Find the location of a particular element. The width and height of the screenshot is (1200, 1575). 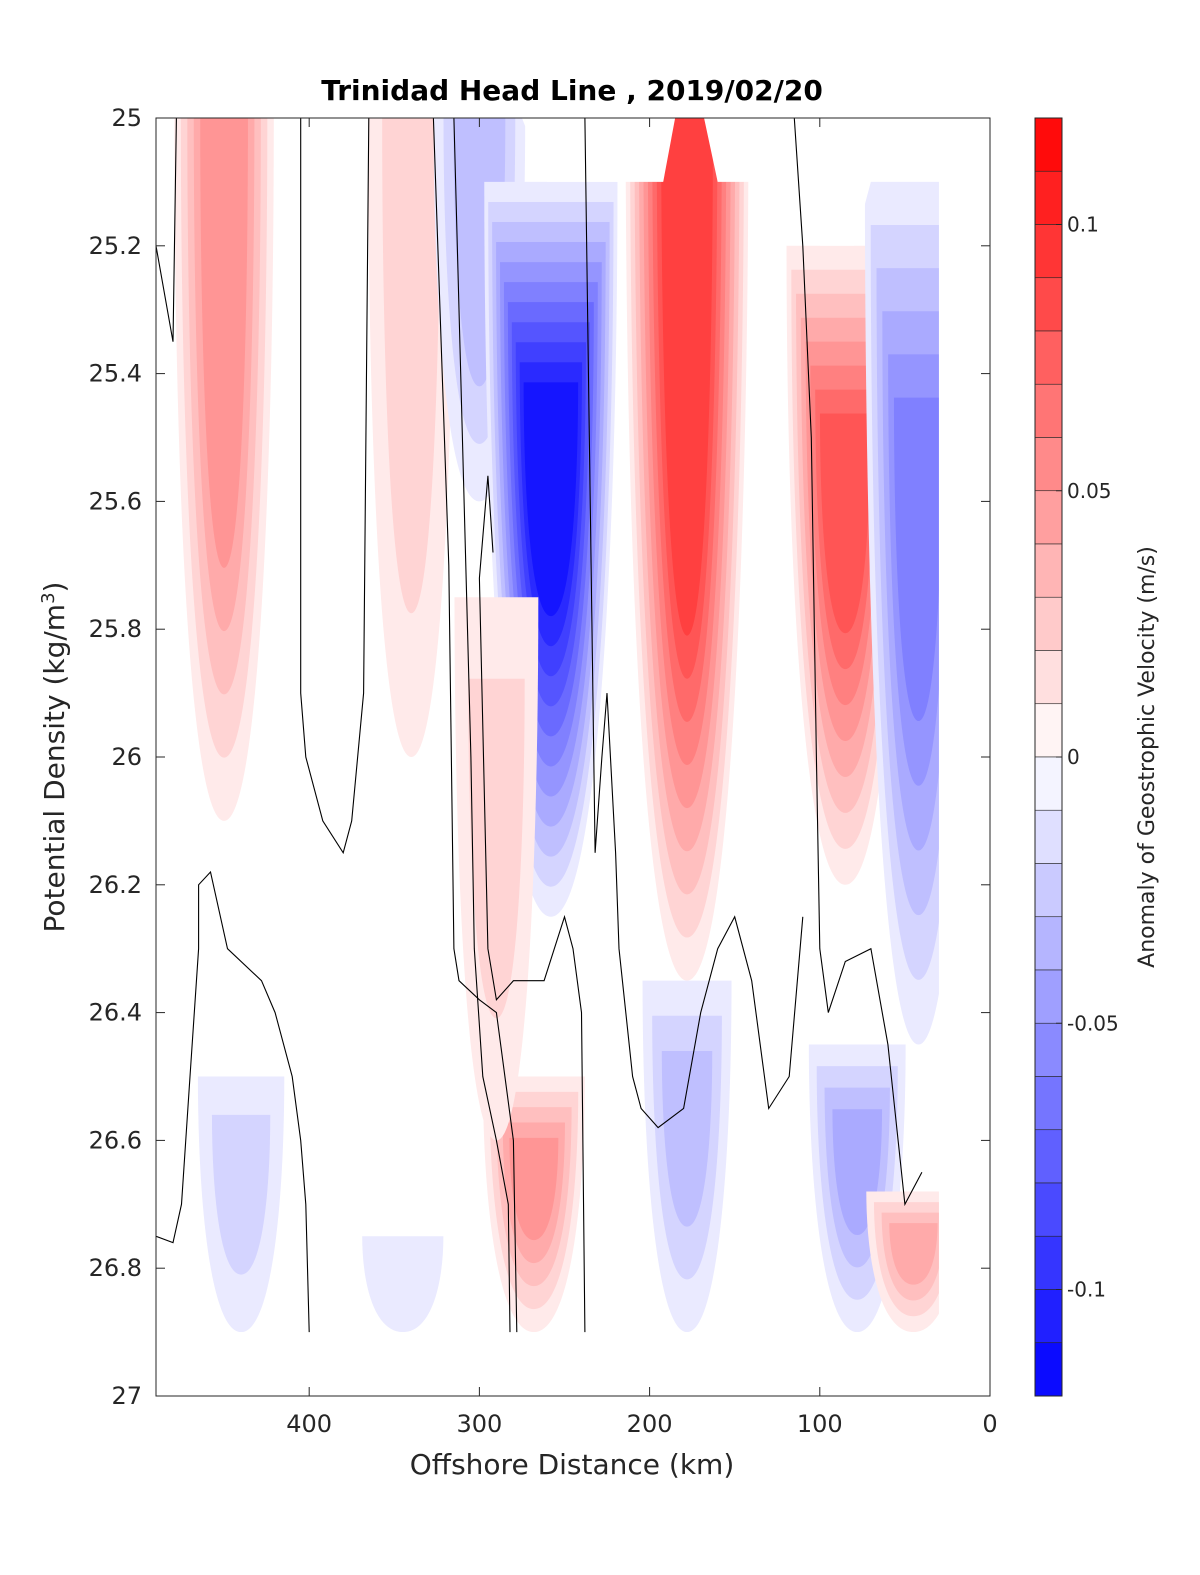

x-tick-label: 100 is located at coordinates (820, 1424).